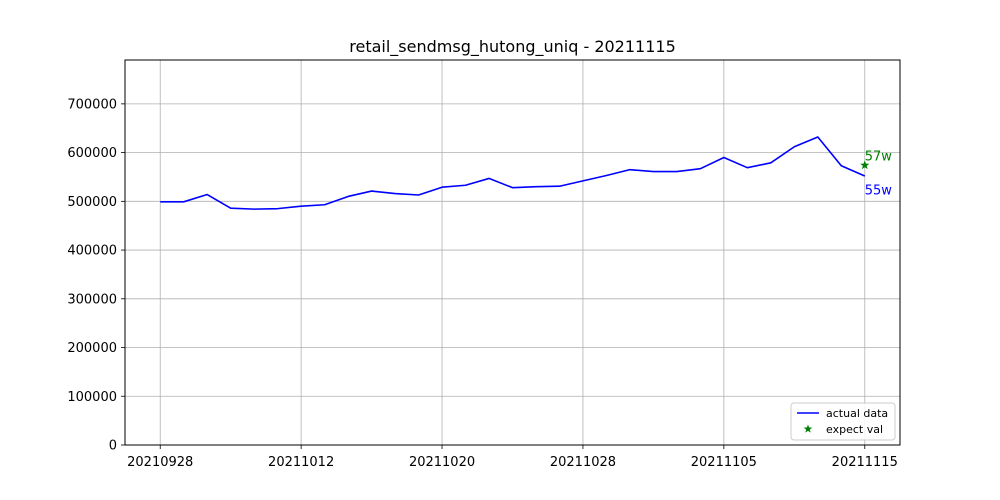  What do you see at coordinates (512, 47) in the screenshot?
I see `chart-title: retail_sendmsg_hutong_uniq - 20211115` at bounding box center [512, 47].